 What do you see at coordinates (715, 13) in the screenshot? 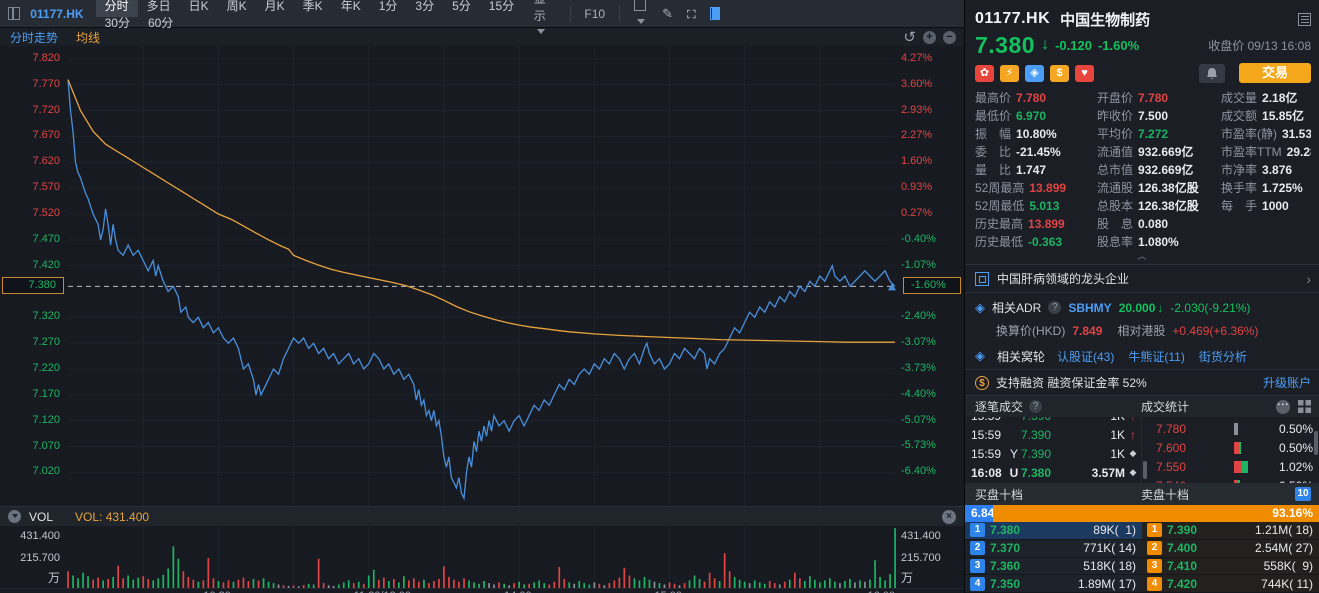
I see `right-panel-toggle-icon` at bounding box center [715, 13].